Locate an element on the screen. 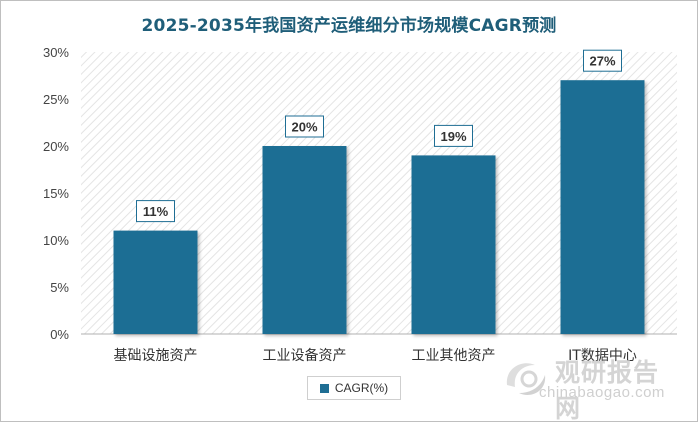 The height and width of the screenshot is (425, 698). watermark-text-en: chinabaogao.com is located at coordinates (602, 392).